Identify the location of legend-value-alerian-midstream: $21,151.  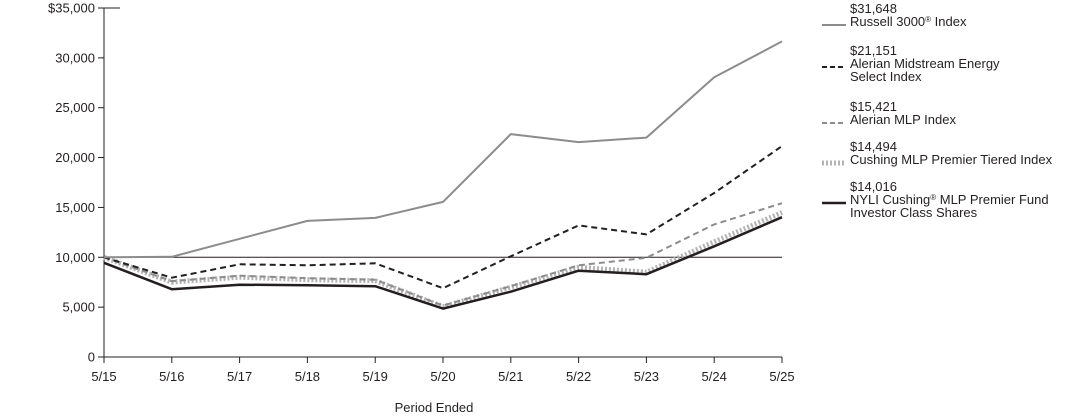
(873, 50).